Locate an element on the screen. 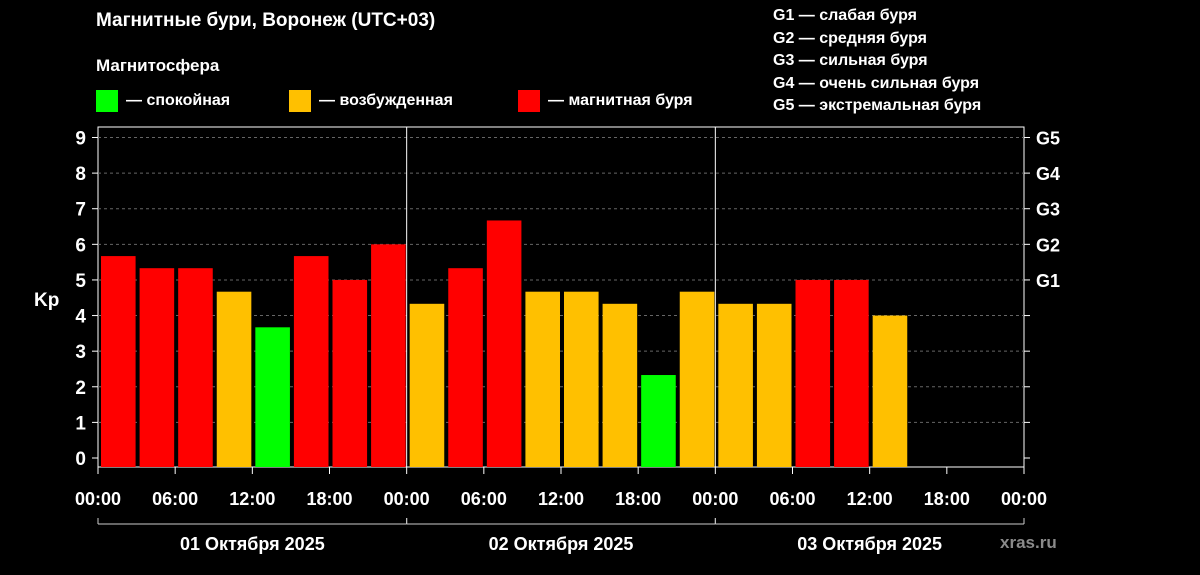 The width and height of the screenshot is (1200, 575). legend-item-quiet: — спокойная is located at coordinates (163, 101).